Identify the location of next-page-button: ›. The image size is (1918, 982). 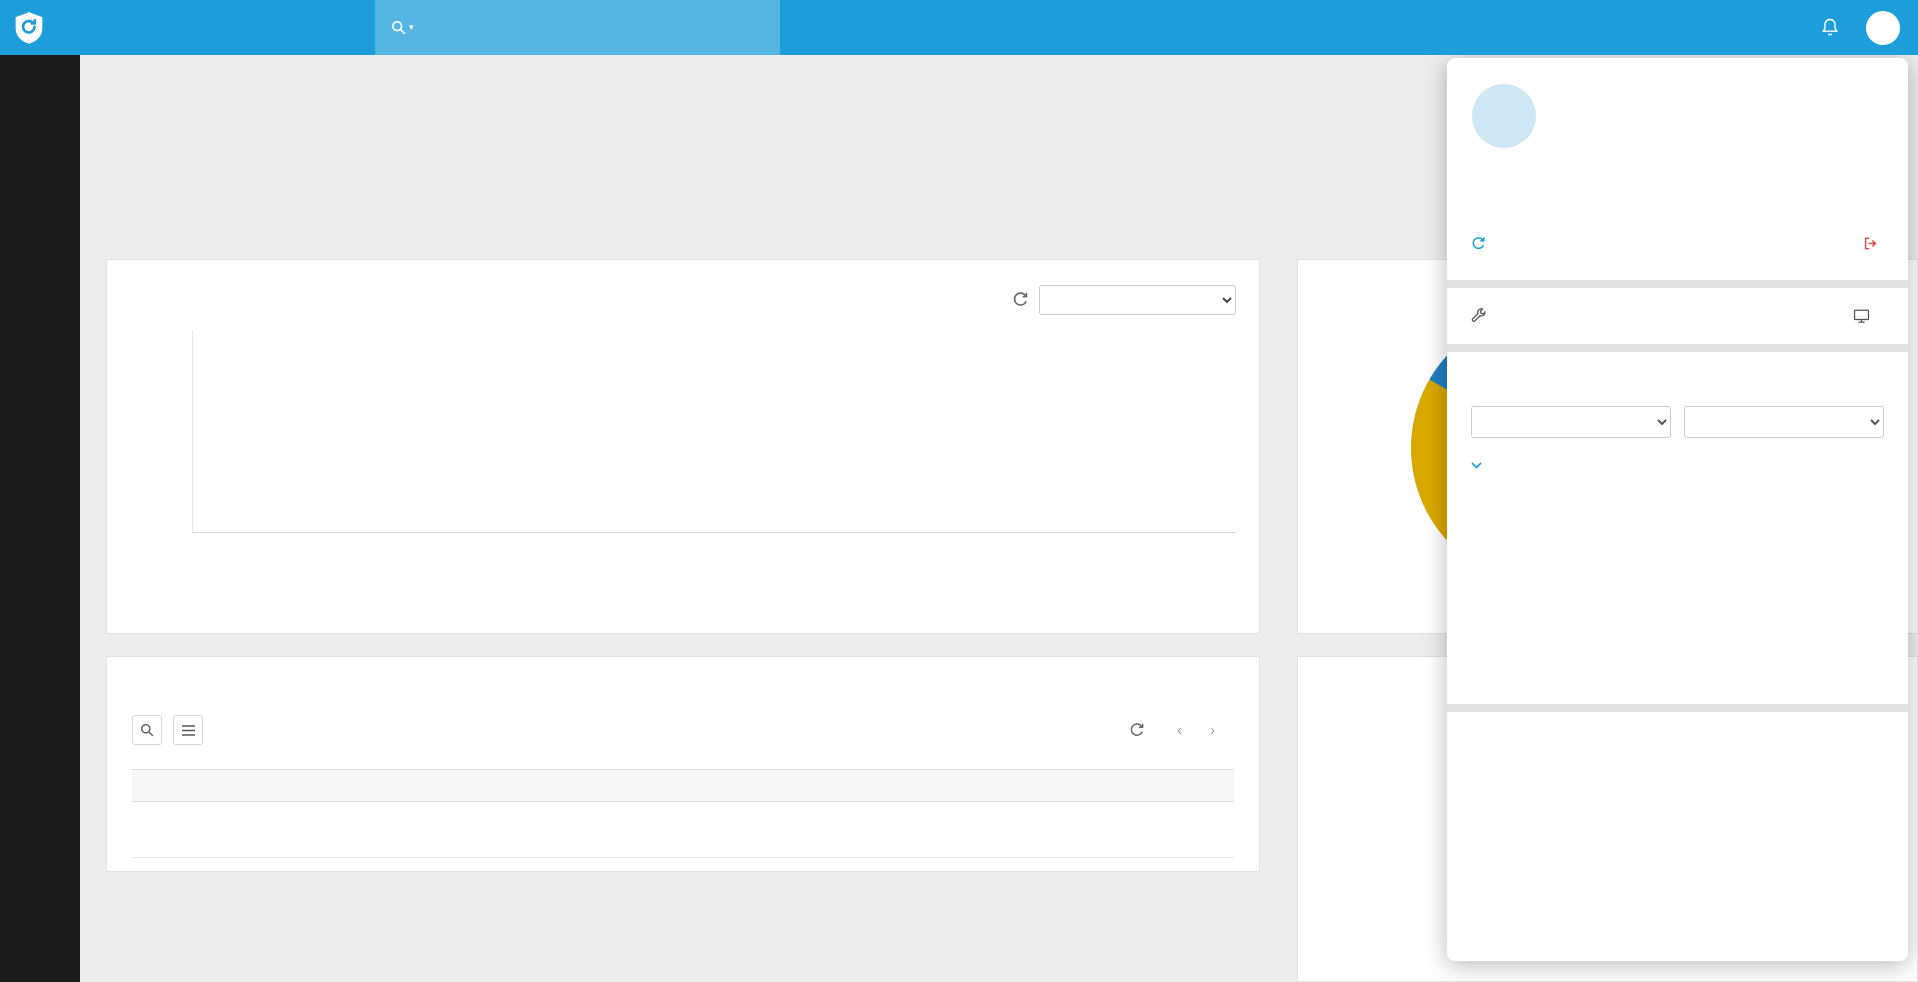
(1212, 730).